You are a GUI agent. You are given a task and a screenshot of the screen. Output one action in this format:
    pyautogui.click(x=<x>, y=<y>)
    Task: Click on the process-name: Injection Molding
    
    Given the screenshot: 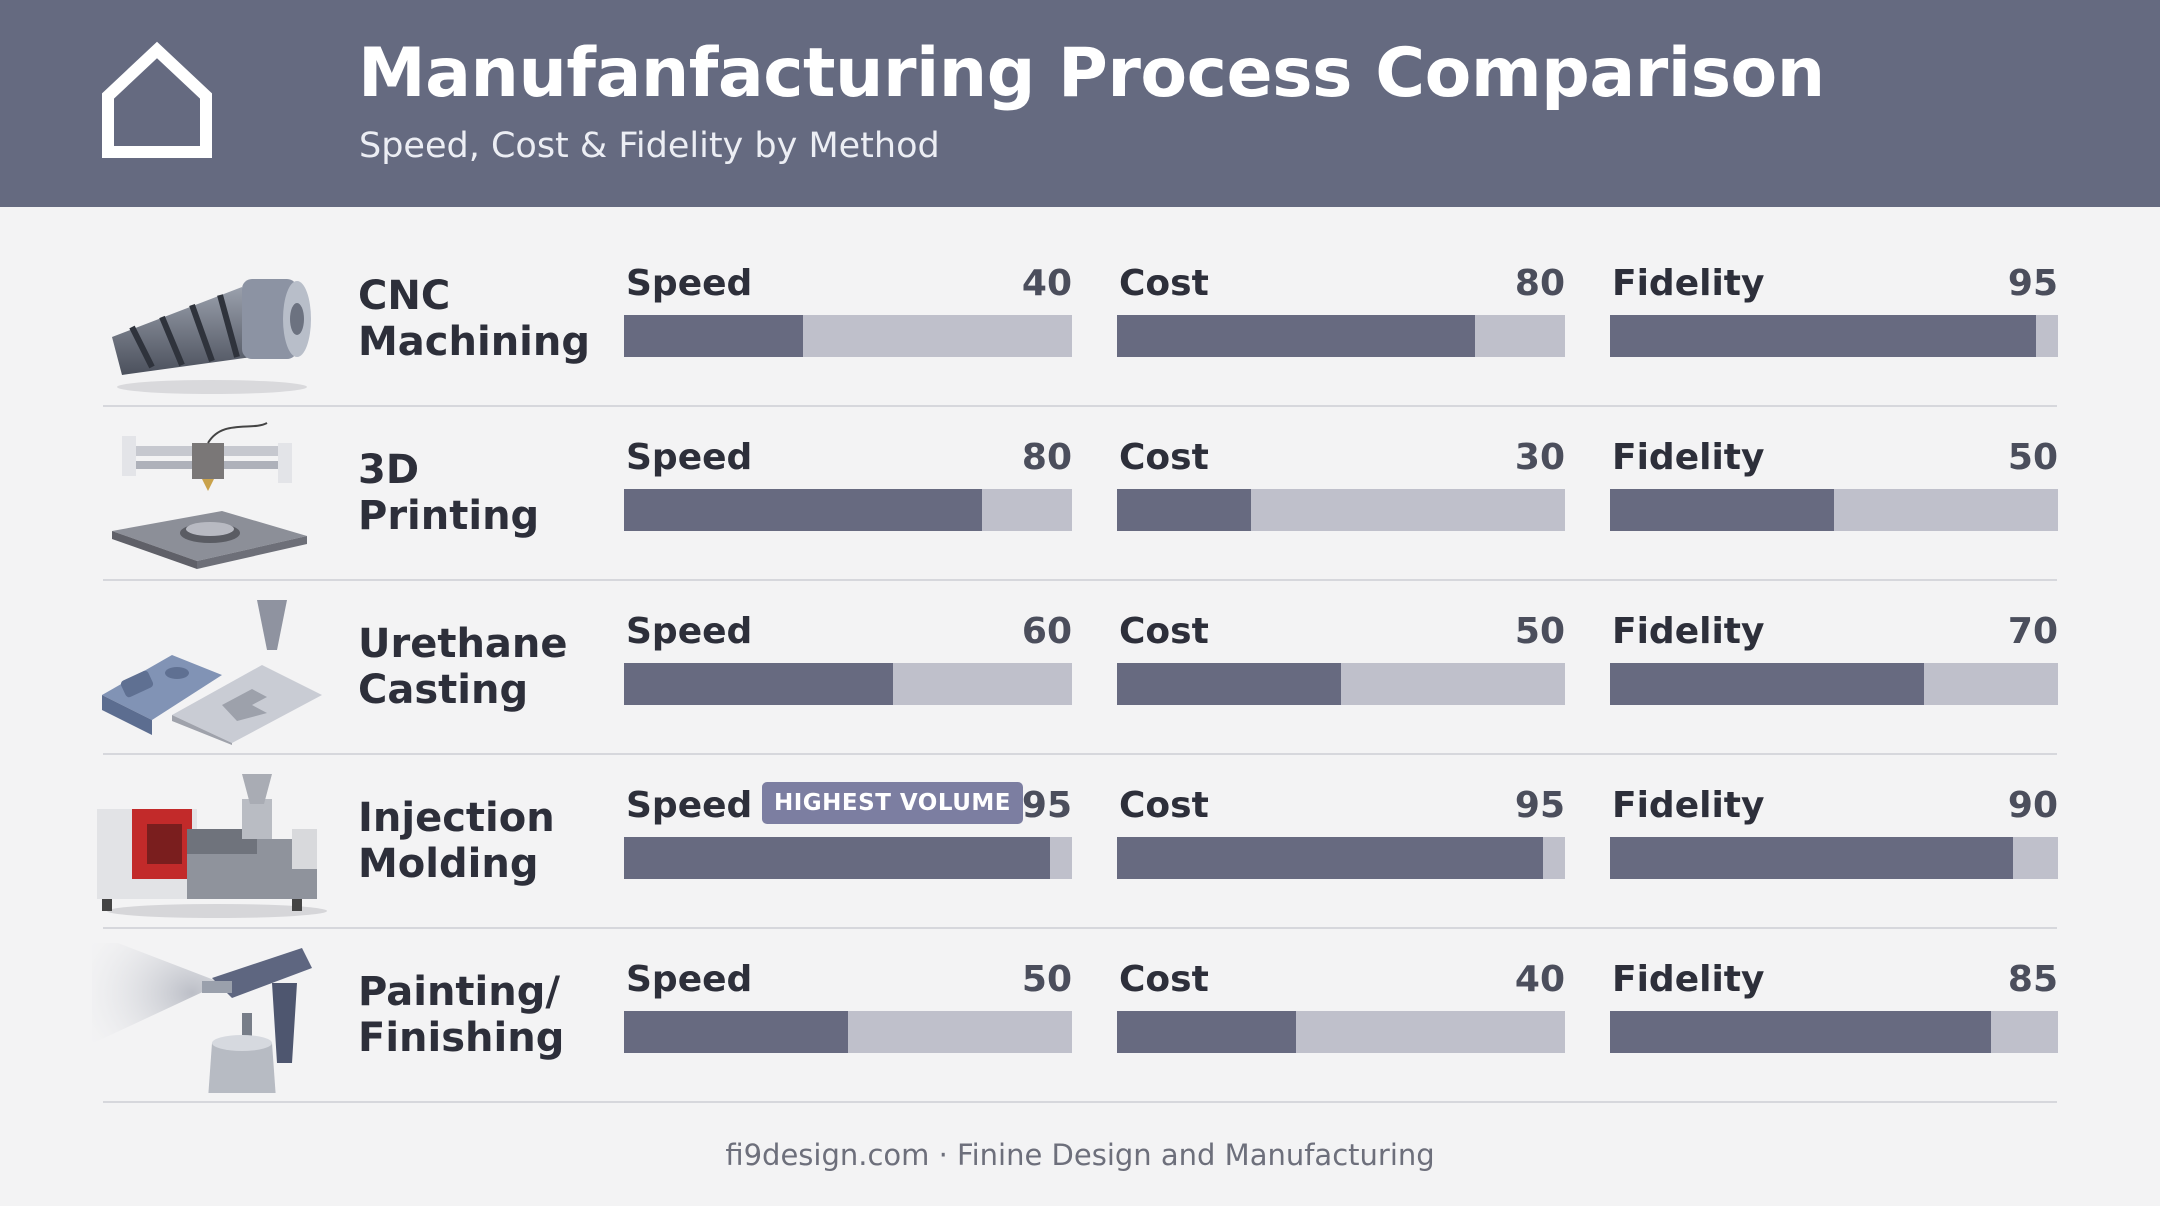 What is the action you would take?
    pyautogui.click(x=456, y=841)
    